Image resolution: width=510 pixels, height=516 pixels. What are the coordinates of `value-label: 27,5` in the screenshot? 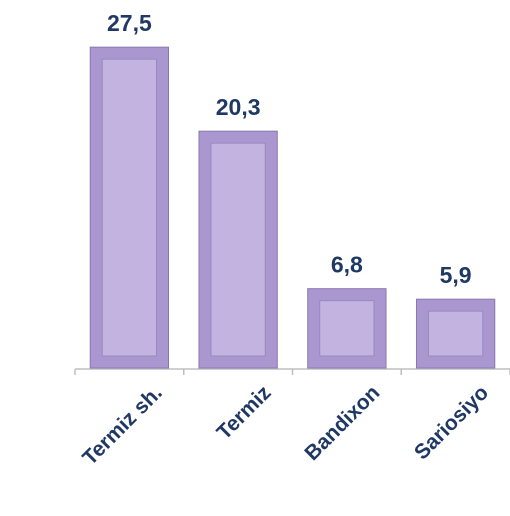 It's located at (129, 23).